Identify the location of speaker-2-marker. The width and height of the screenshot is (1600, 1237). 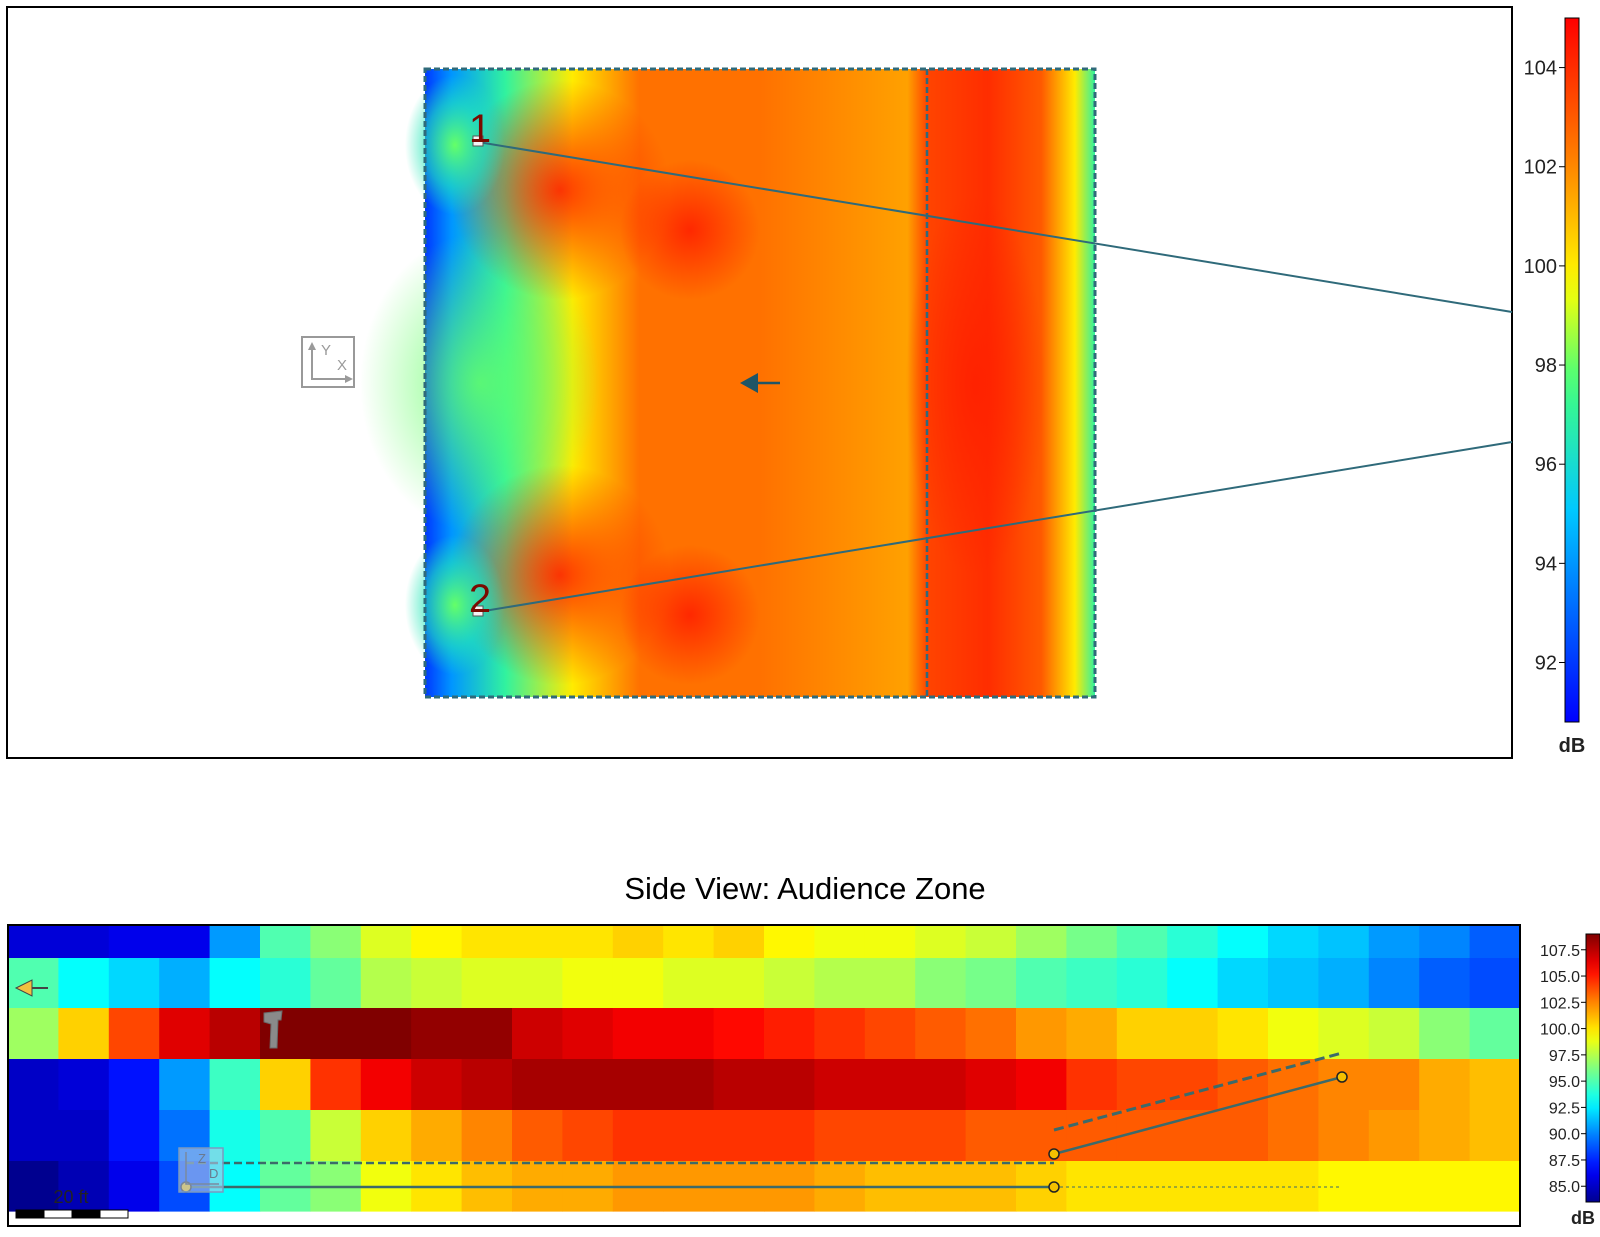
(478, 611).